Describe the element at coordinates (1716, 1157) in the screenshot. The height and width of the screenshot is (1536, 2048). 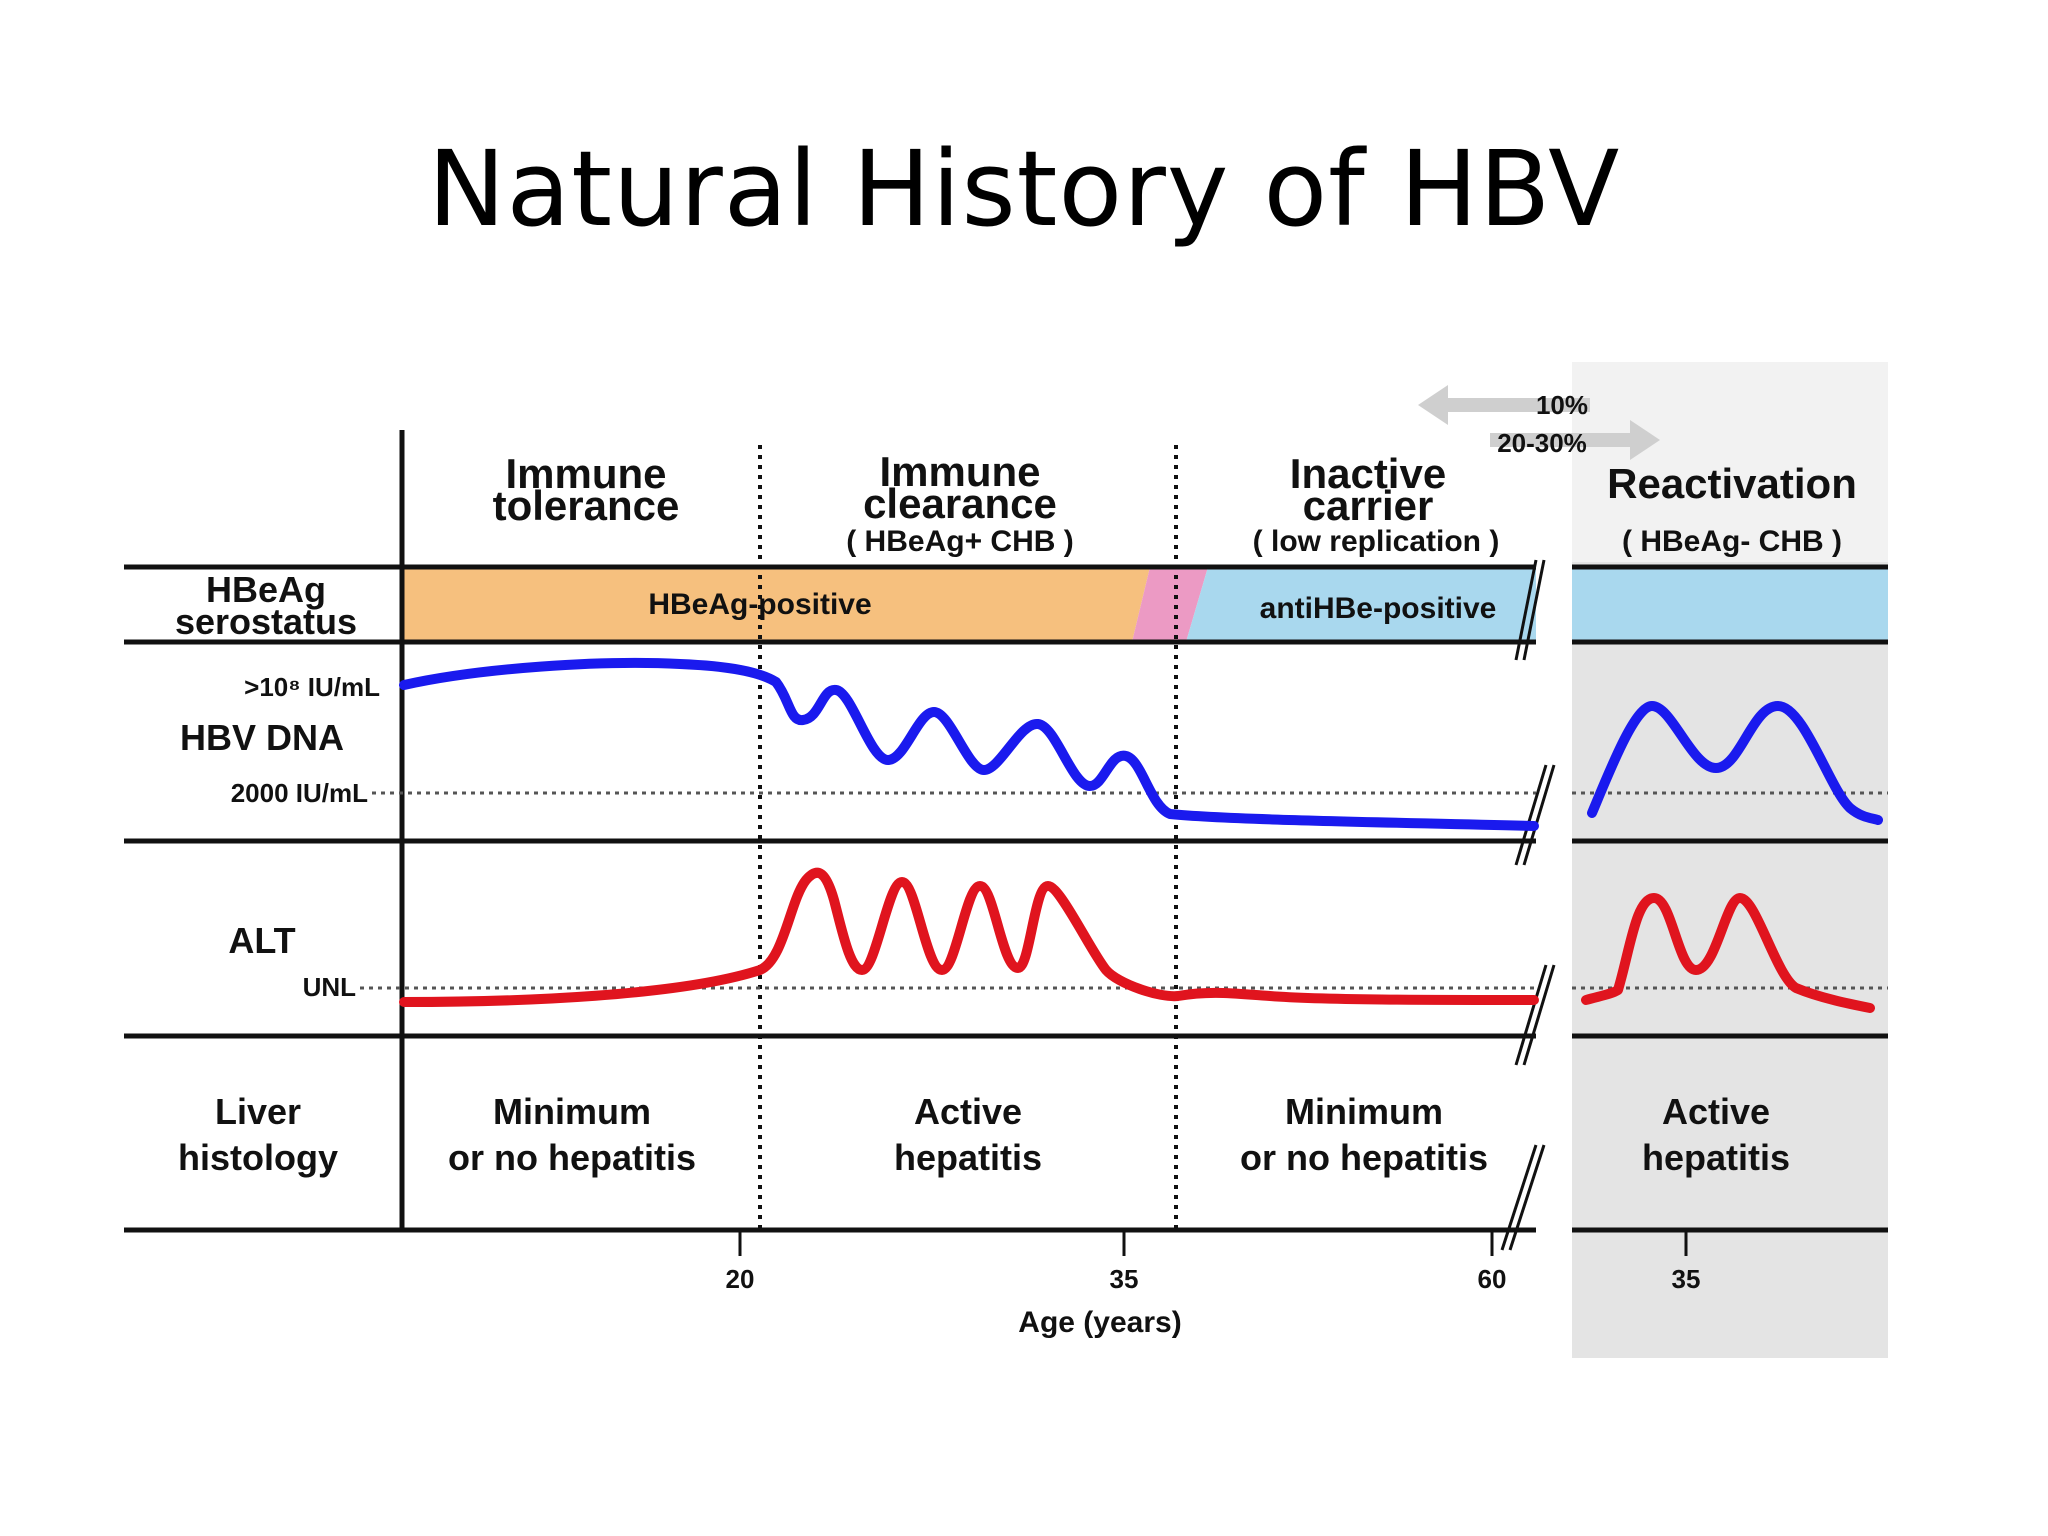
I see `histology-reactivation-2: hepatitis` at that location.